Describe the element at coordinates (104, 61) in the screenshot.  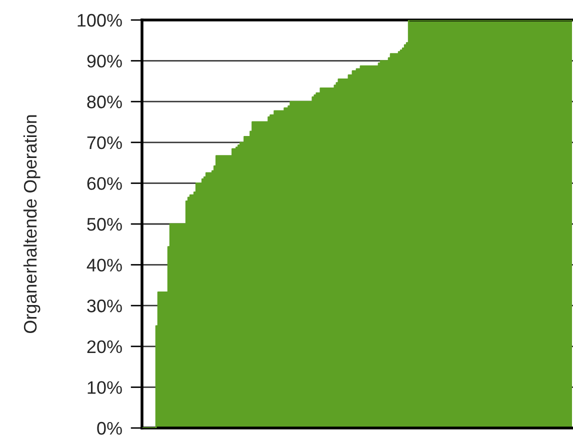
I see `y-tick-label: 90%` at that location.